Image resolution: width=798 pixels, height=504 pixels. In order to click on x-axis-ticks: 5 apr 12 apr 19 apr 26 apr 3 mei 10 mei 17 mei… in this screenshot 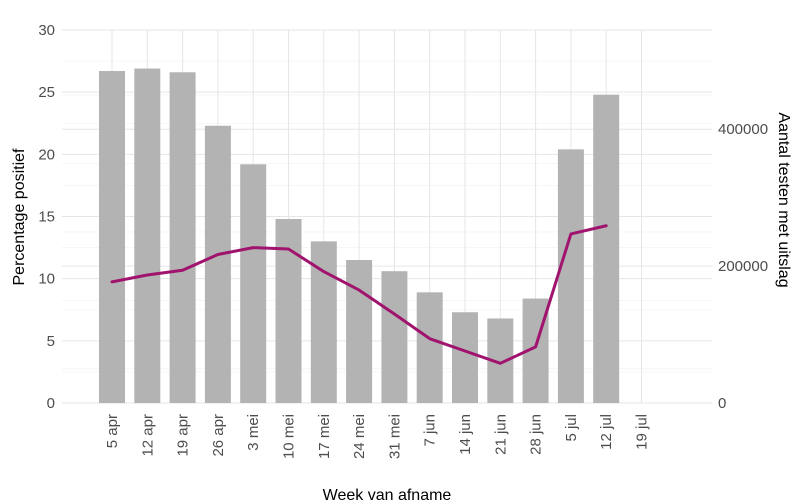, I will do `click(377, 436)`.